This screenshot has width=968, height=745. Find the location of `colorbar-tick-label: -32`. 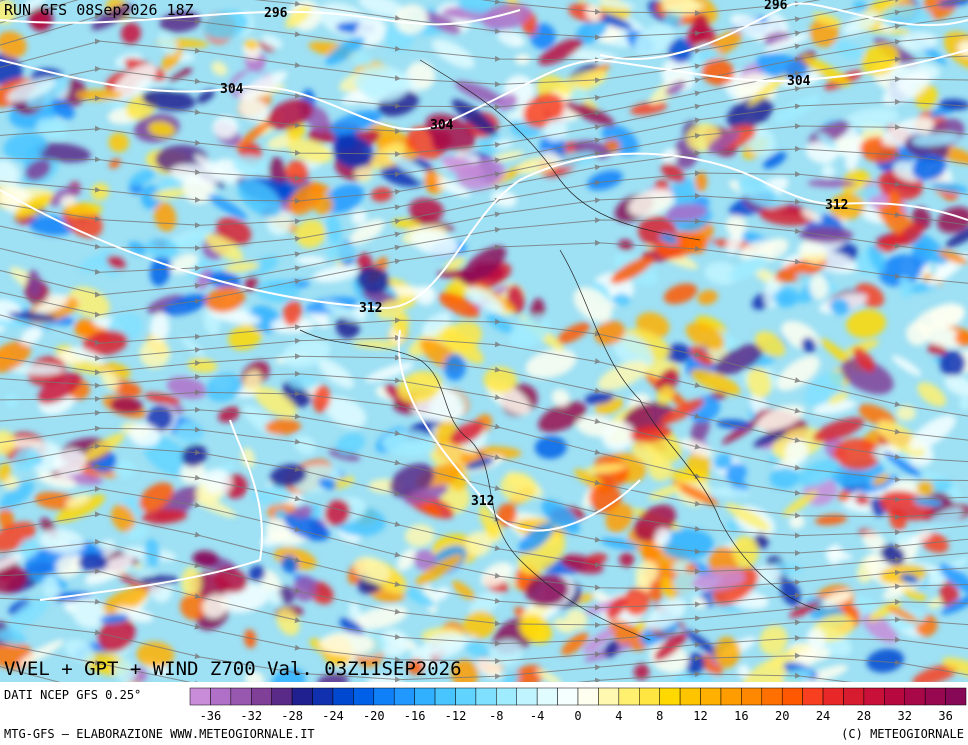

colorbar-tick-label: -32 is located at coordinates (251, 716).